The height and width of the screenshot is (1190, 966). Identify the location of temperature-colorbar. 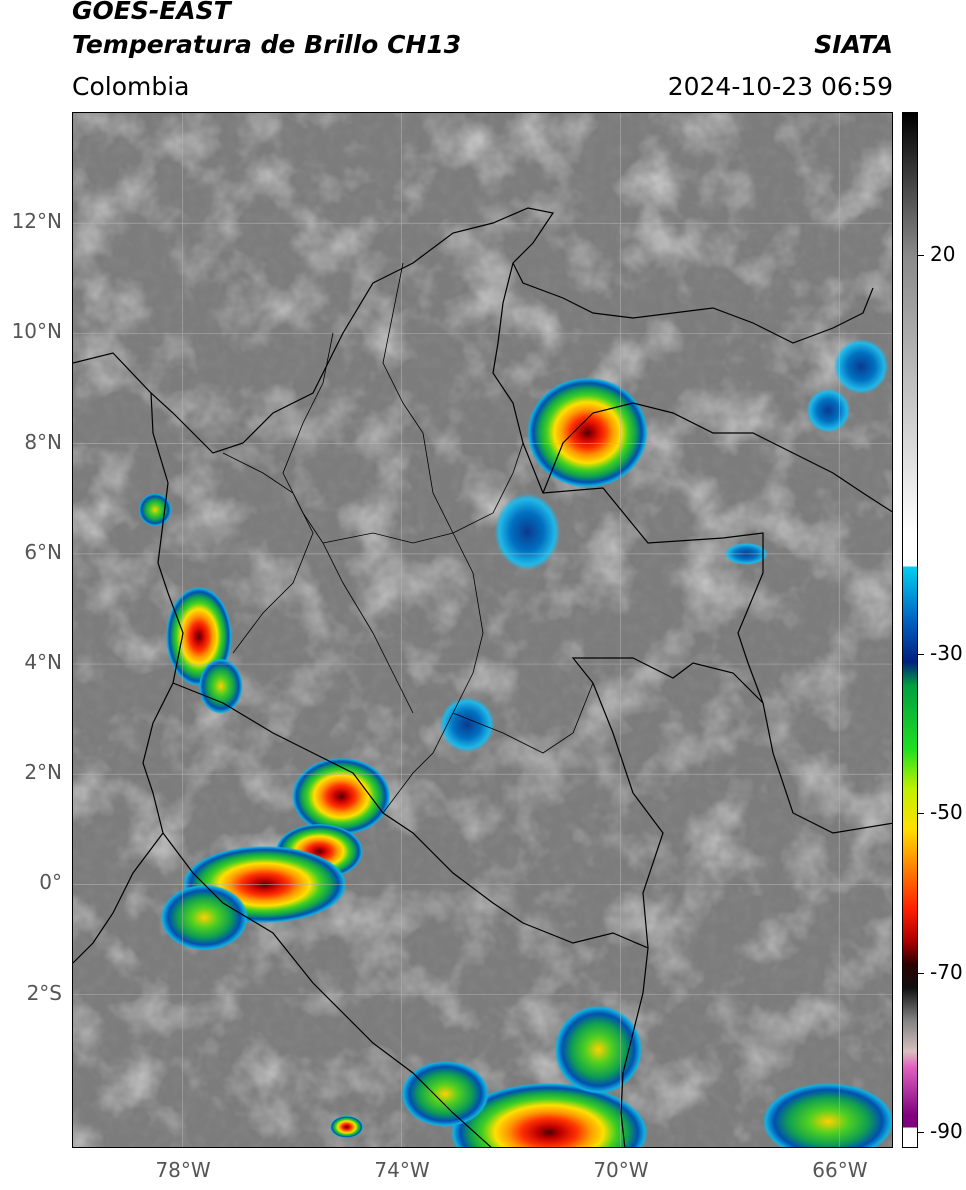
(910, 630).